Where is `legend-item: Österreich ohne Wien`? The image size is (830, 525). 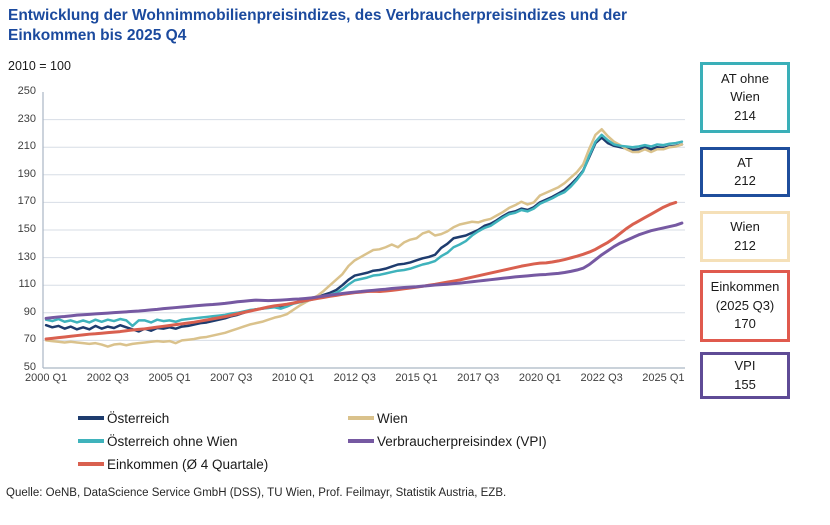
legend-item: Österreich ohne Wien is located at coordinates (158, 441).